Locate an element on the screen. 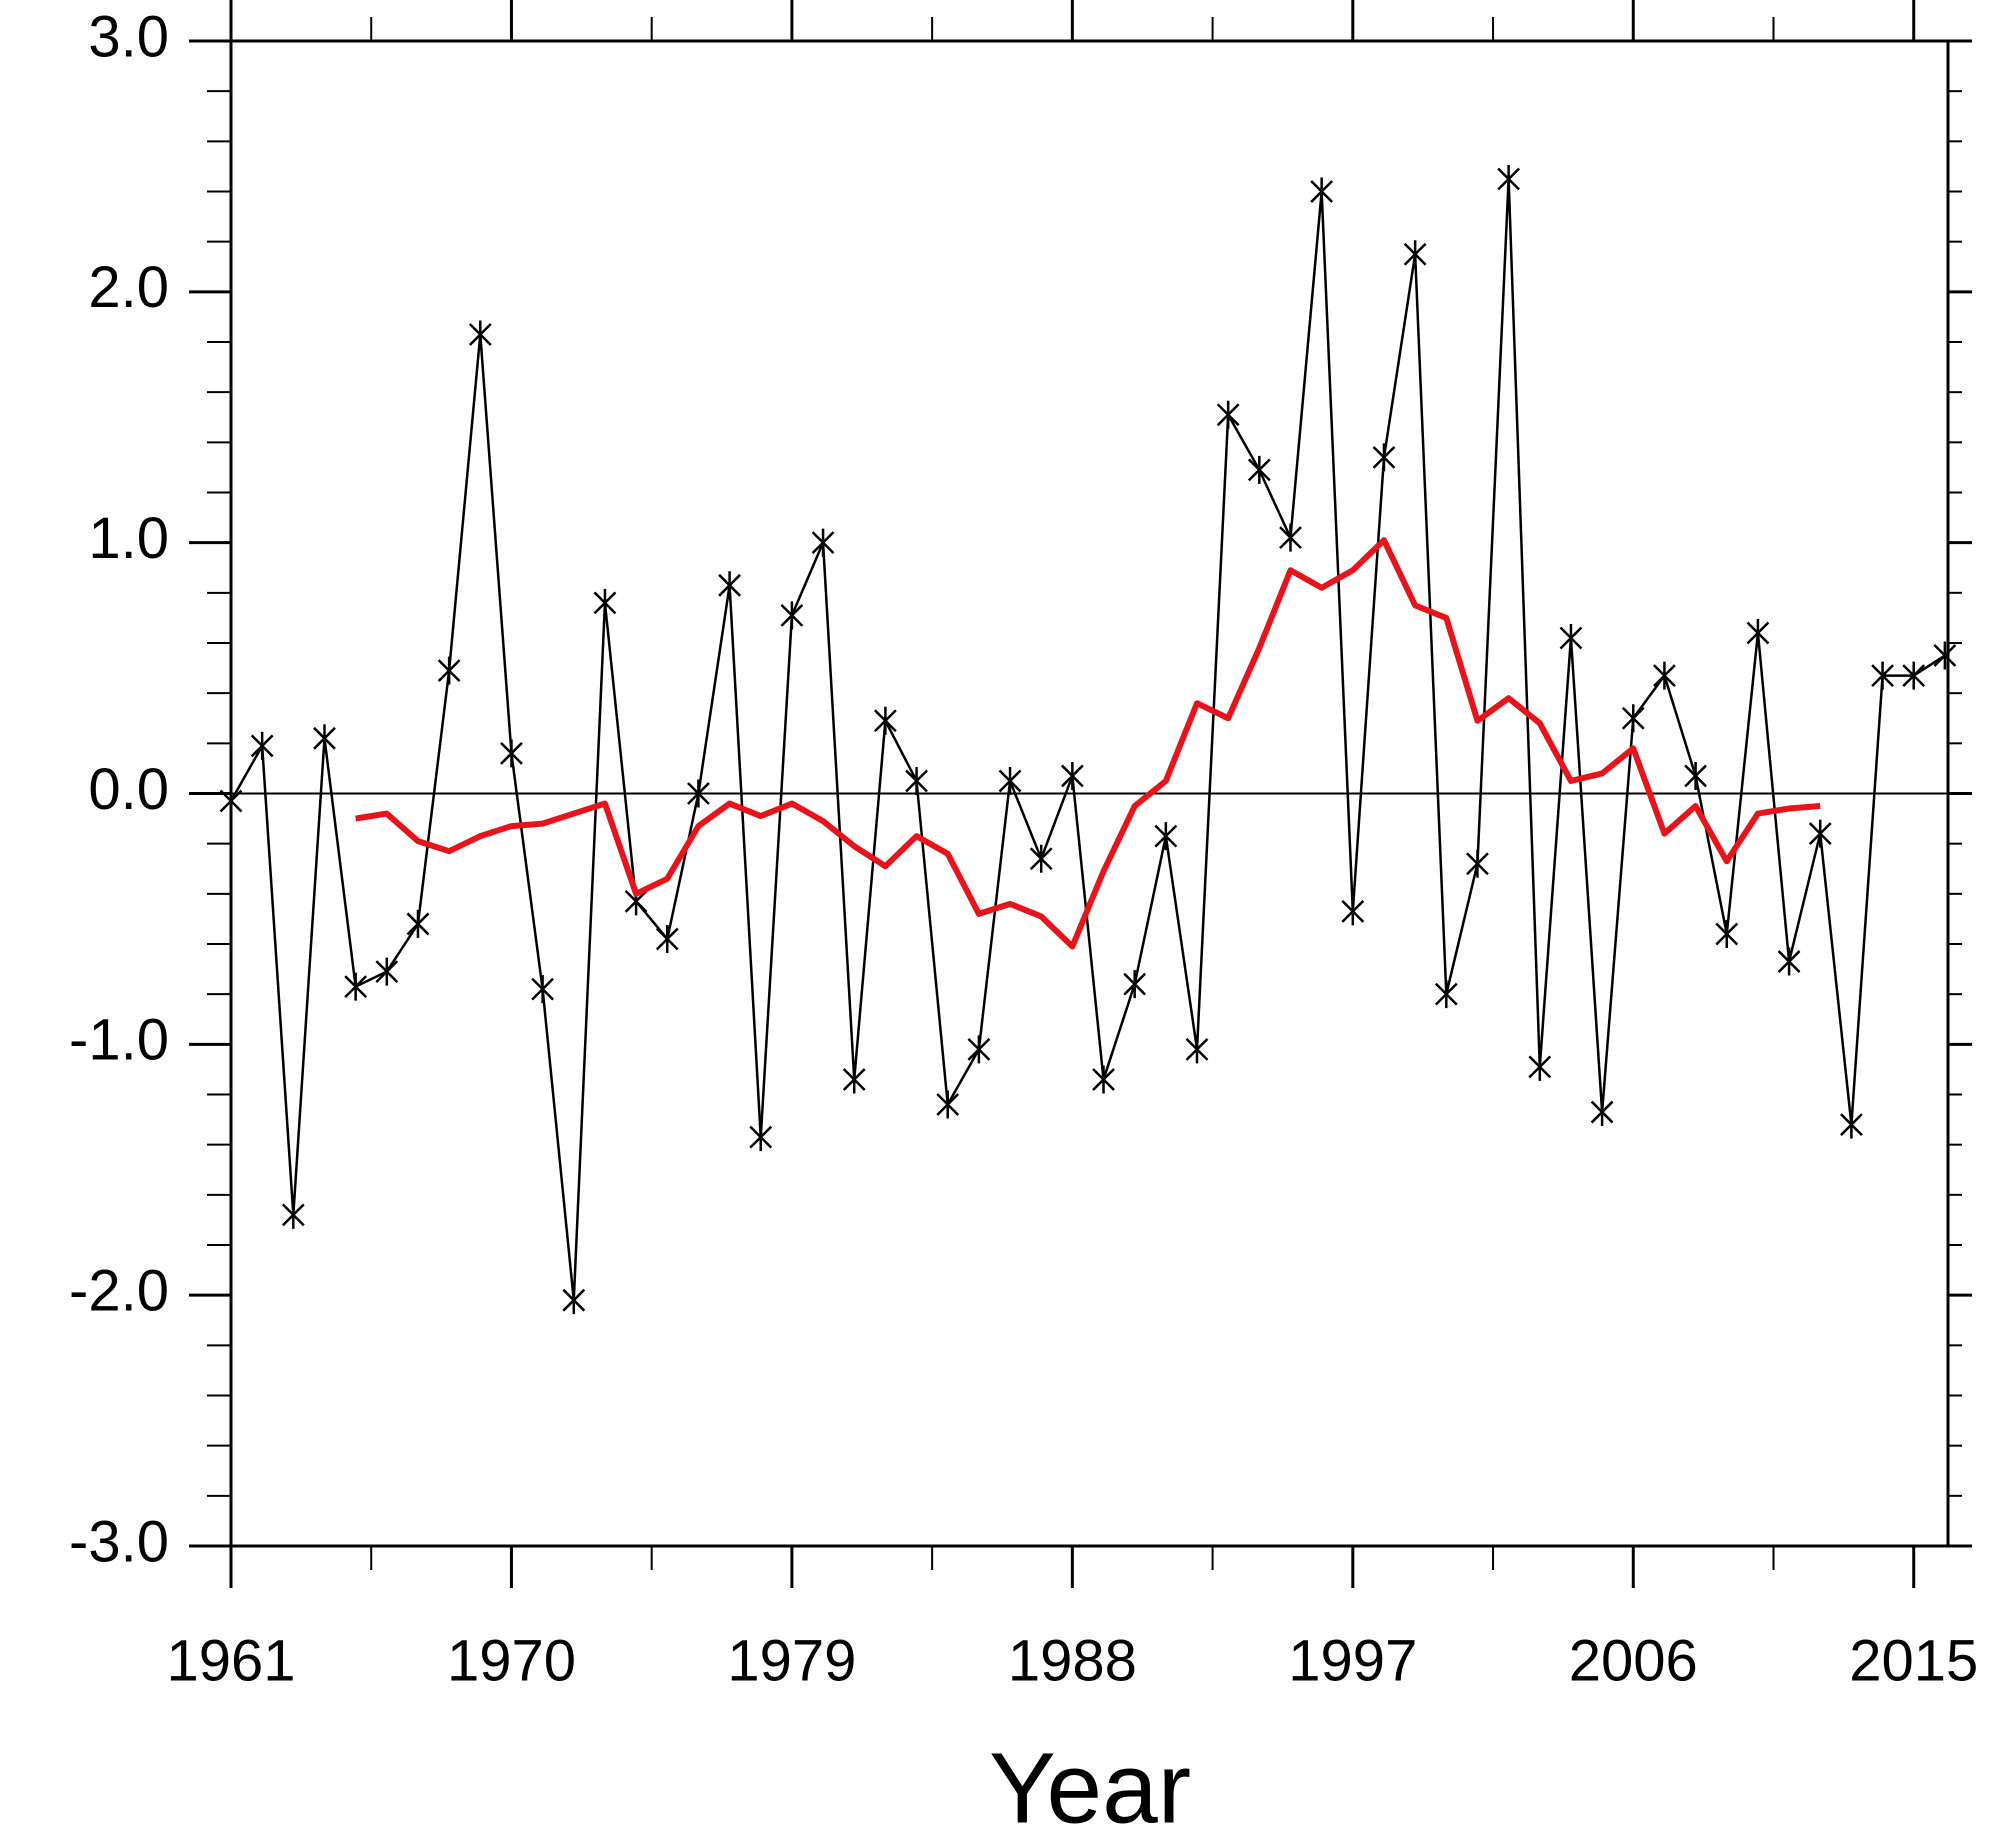  y-tick-label: 1.0 is located at coordinates (128, 538).